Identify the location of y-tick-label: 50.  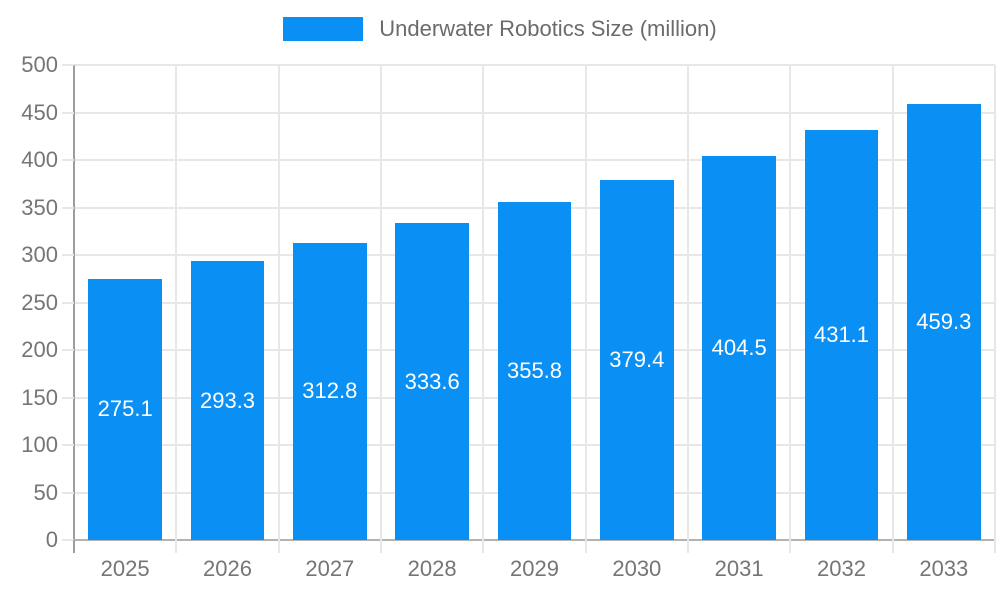
(45, 492).